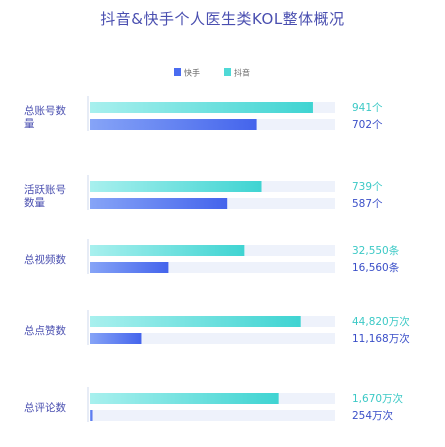  Describe the element at coordinates (381, 321) in the screenshot. I see `value-label-douyin-3: 44,820万次` at that location.